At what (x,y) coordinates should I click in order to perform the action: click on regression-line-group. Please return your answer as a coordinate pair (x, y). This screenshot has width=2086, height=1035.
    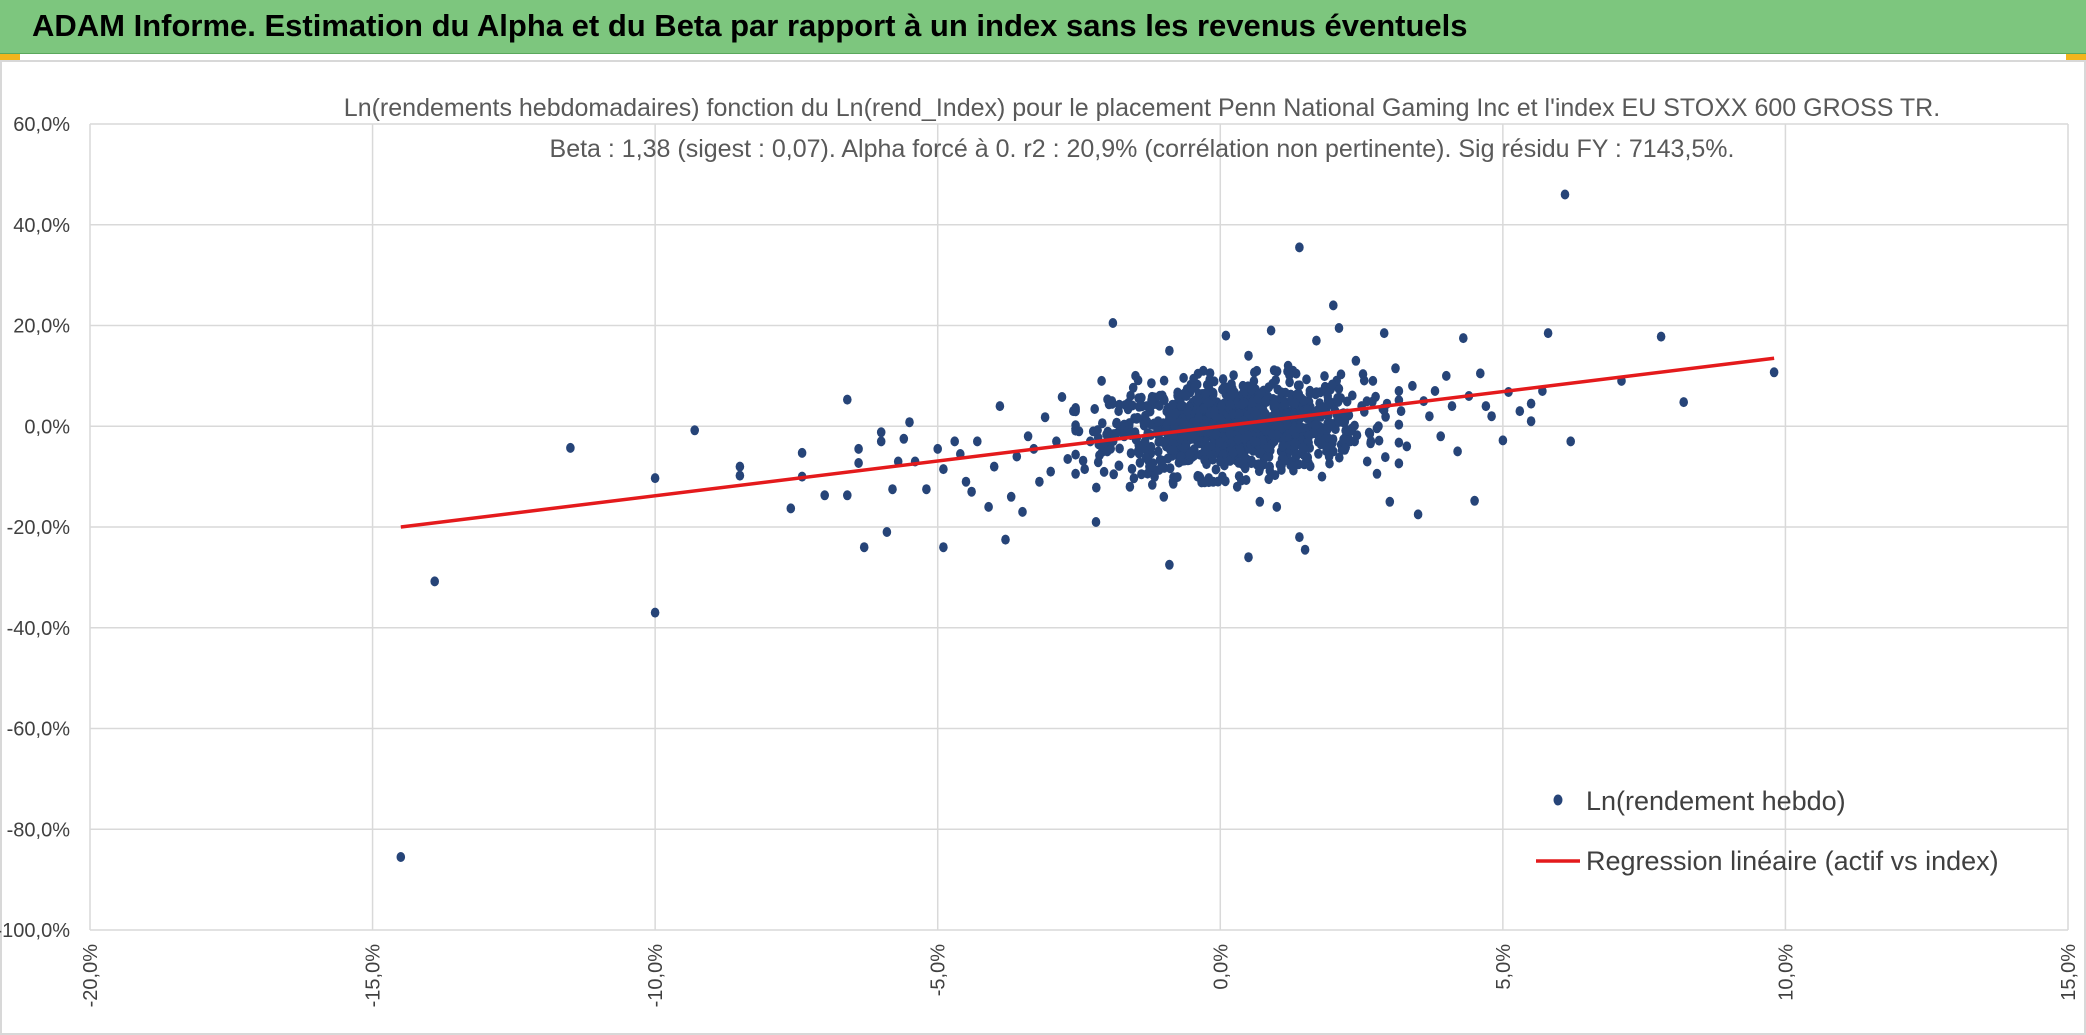
    Looking at the image, I should click on (1087, 442).